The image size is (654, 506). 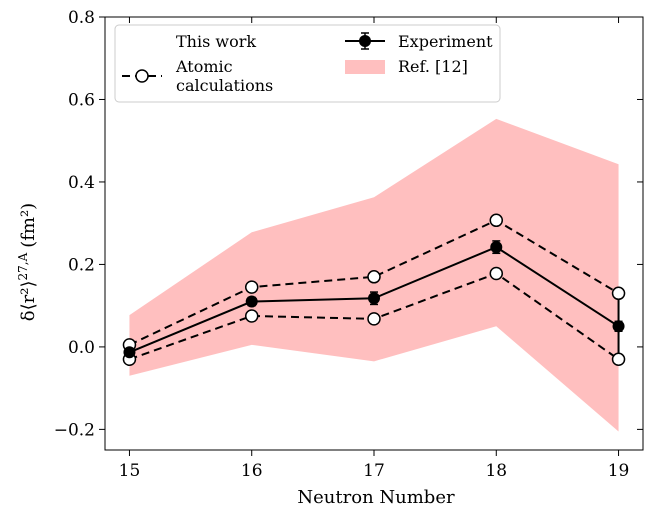 I want to click on x-tick-label-17: 17, so click(x=374, y=471).